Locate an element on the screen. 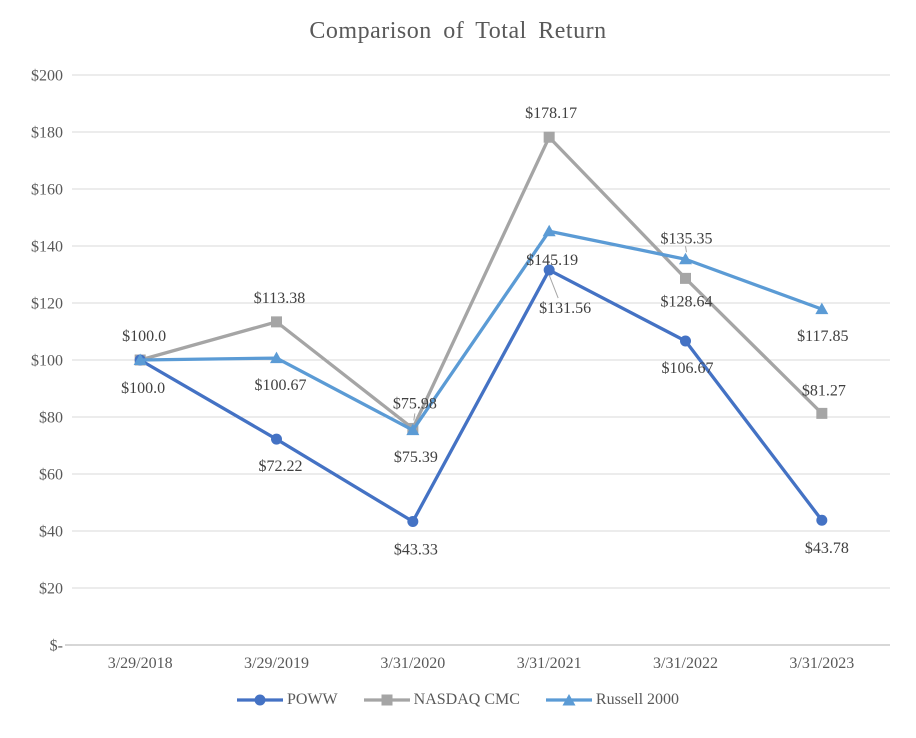  russell-line-triangle-marker-icon is located at coordinates (568, 700).